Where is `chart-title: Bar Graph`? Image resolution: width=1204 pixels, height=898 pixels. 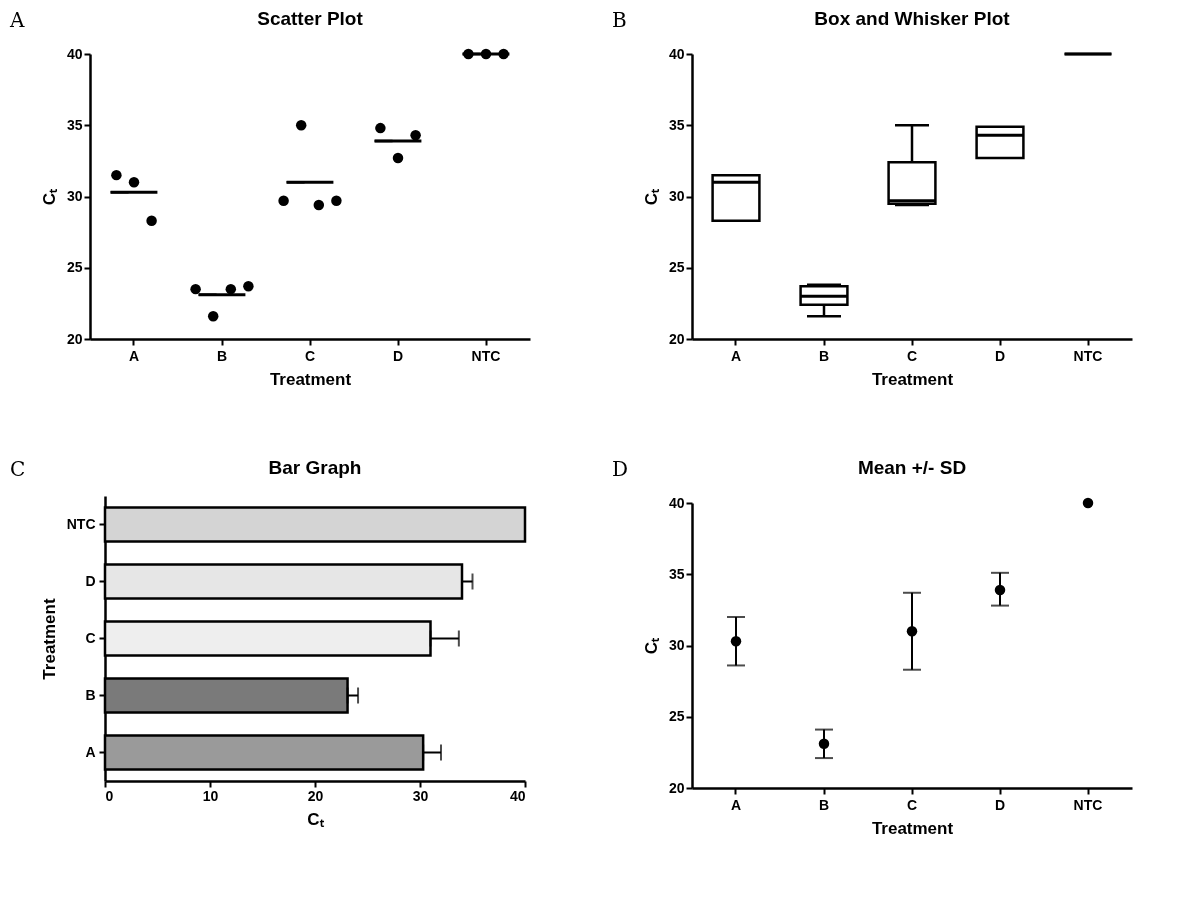
chart-title: Bar Graph is located at coordinates (315, 467).